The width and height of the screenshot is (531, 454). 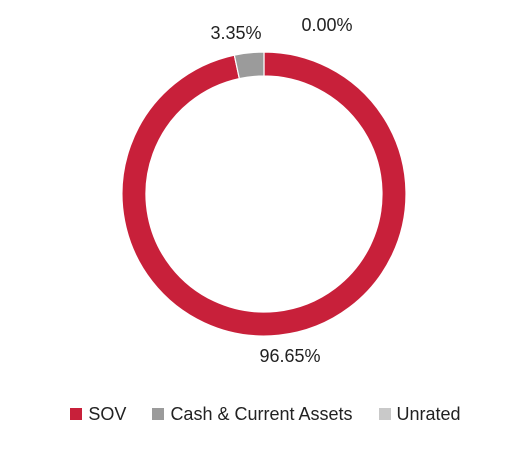 I want to click on legend-swatch-sov, so click(x=76, y=414).